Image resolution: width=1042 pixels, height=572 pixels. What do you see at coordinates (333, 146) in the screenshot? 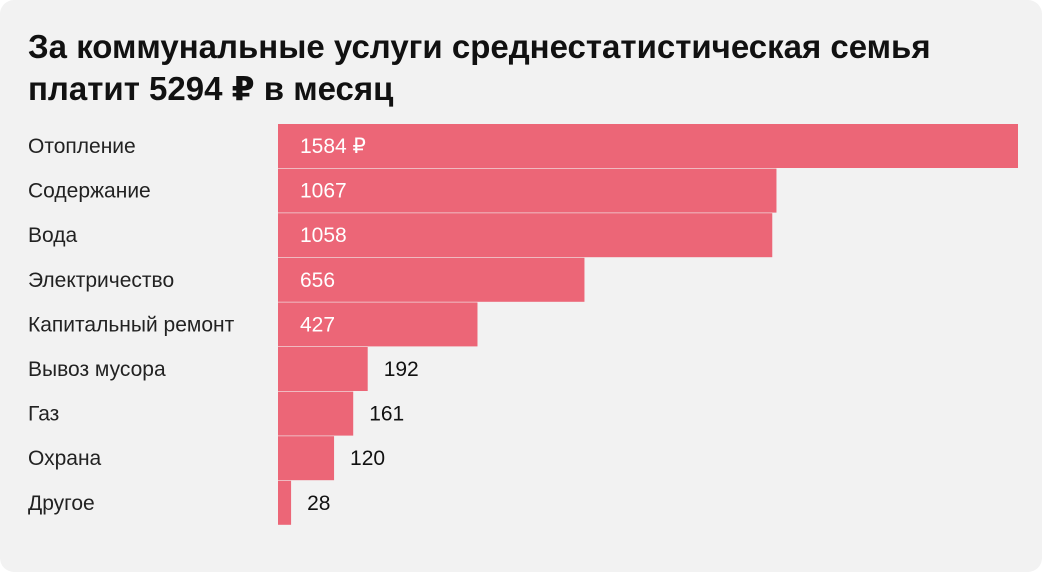
I see `value-label: 1584 ₽` at bounding box center [333, 146].